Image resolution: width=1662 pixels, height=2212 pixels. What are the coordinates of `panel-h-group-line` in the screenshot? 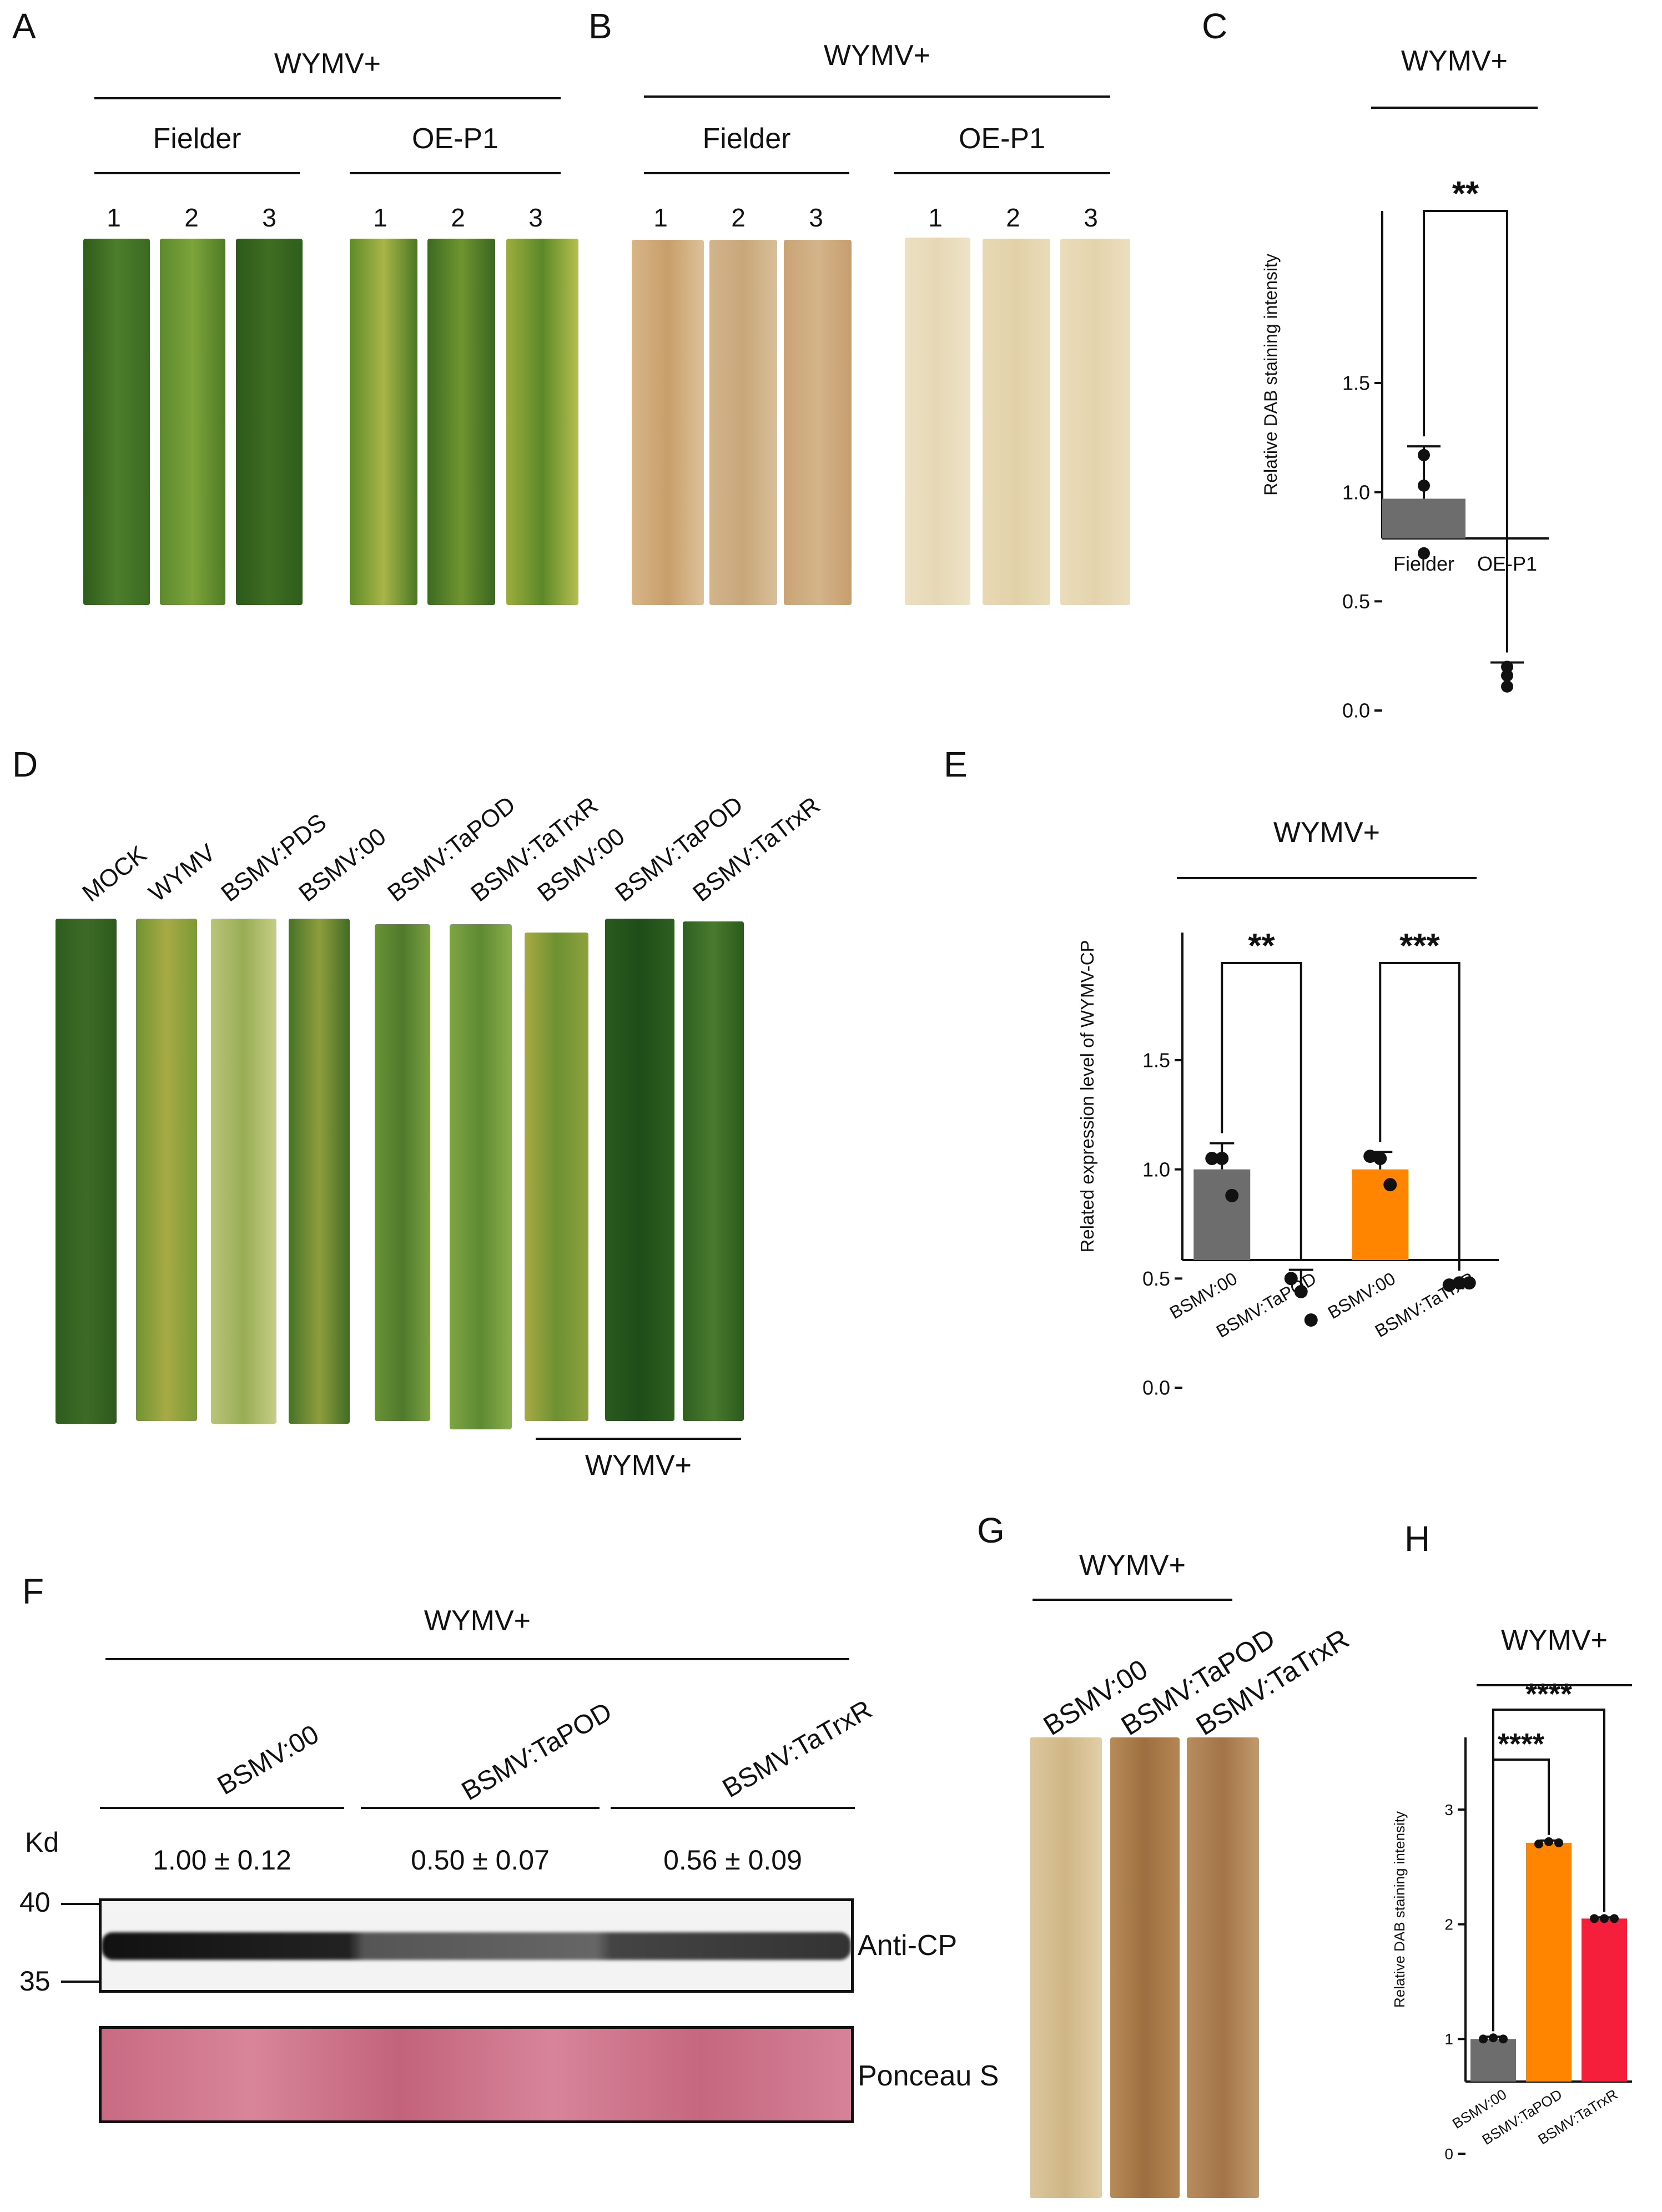 It's located at (1554, 1685).